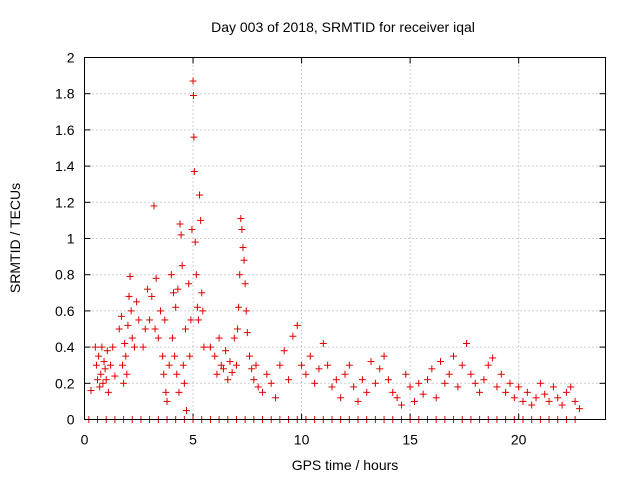 Image resolution: width=640 pixels, height=480 pixels. Describe the element at coordinates (65, 383) in the screenshot. I see `y-tick-label: 0.2` at that location.